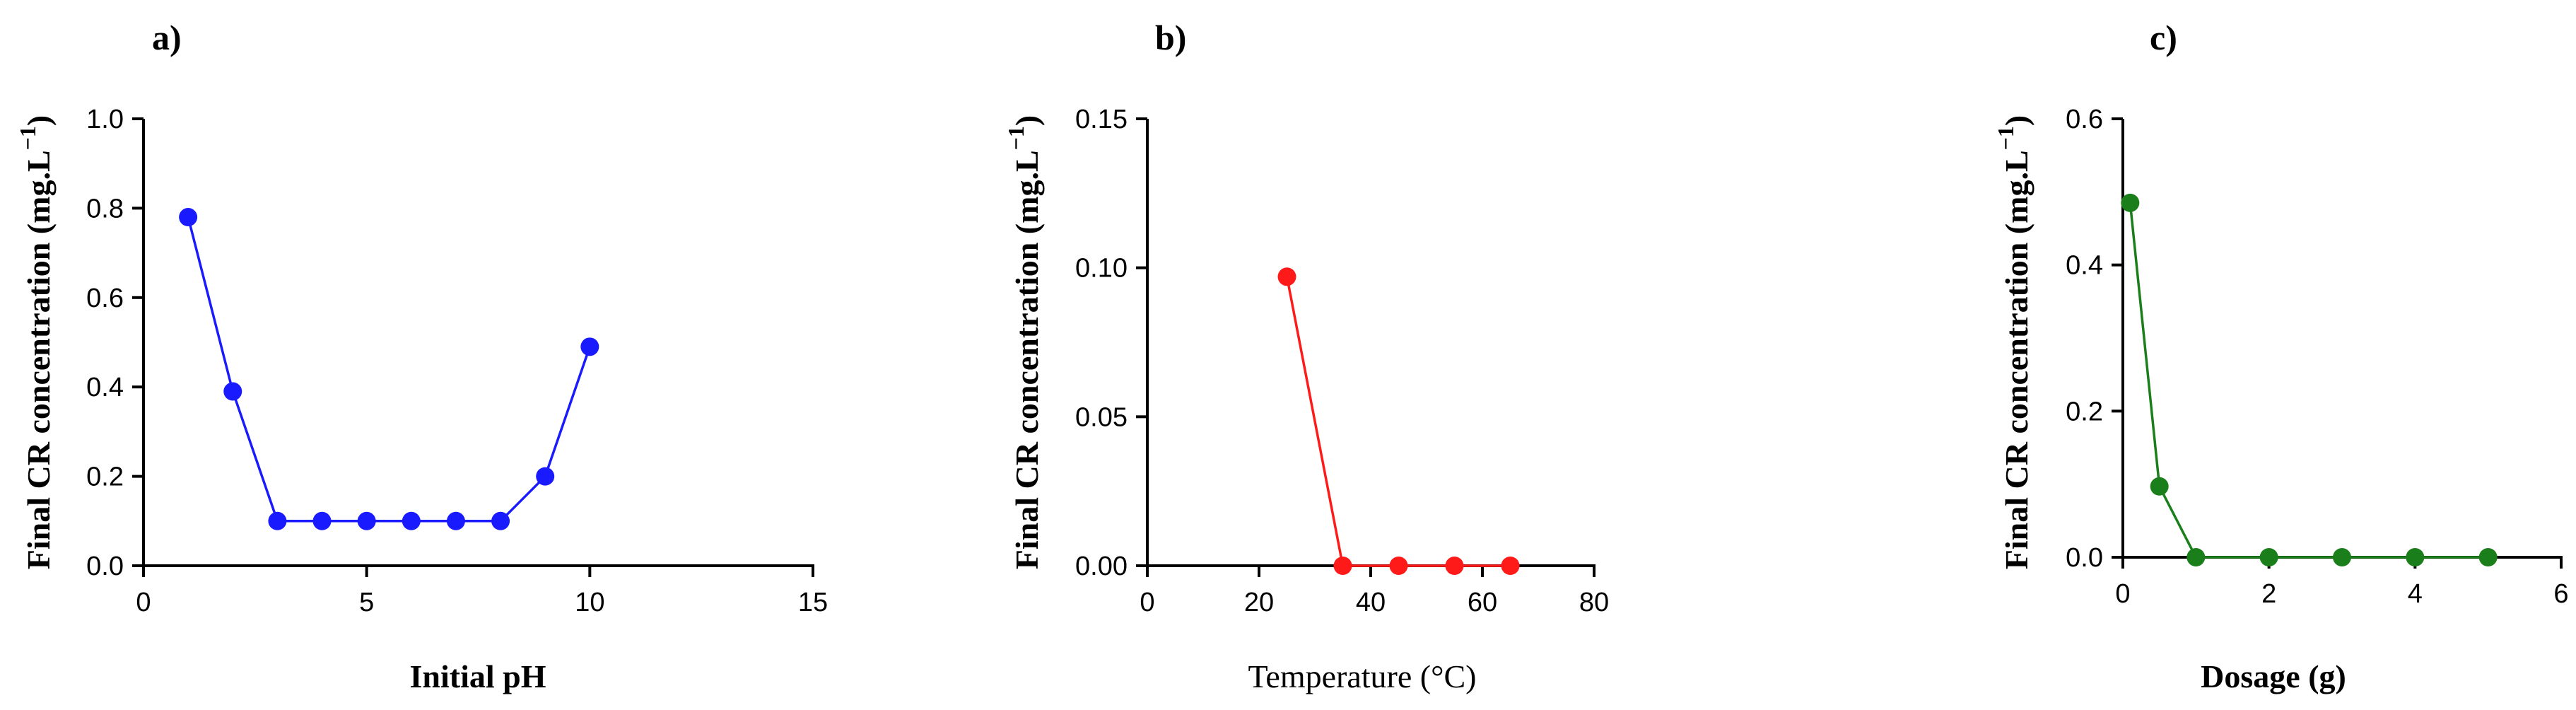 This screenshot has width=2576, height=710. What do you see at coordinates (1027, 120) in the screenshot?
I see `panel-b-y-title-close: )` at bounding box center [1027, 120].